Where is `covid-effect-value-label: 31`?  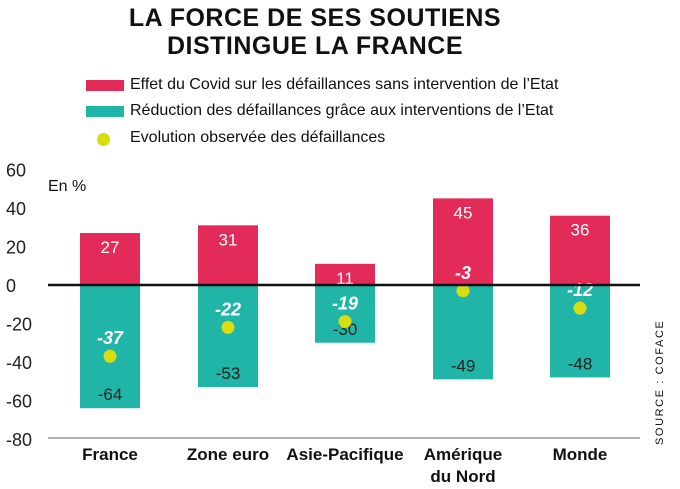
covid-effect-value-label: 31 is located at coordinates (228, 239).